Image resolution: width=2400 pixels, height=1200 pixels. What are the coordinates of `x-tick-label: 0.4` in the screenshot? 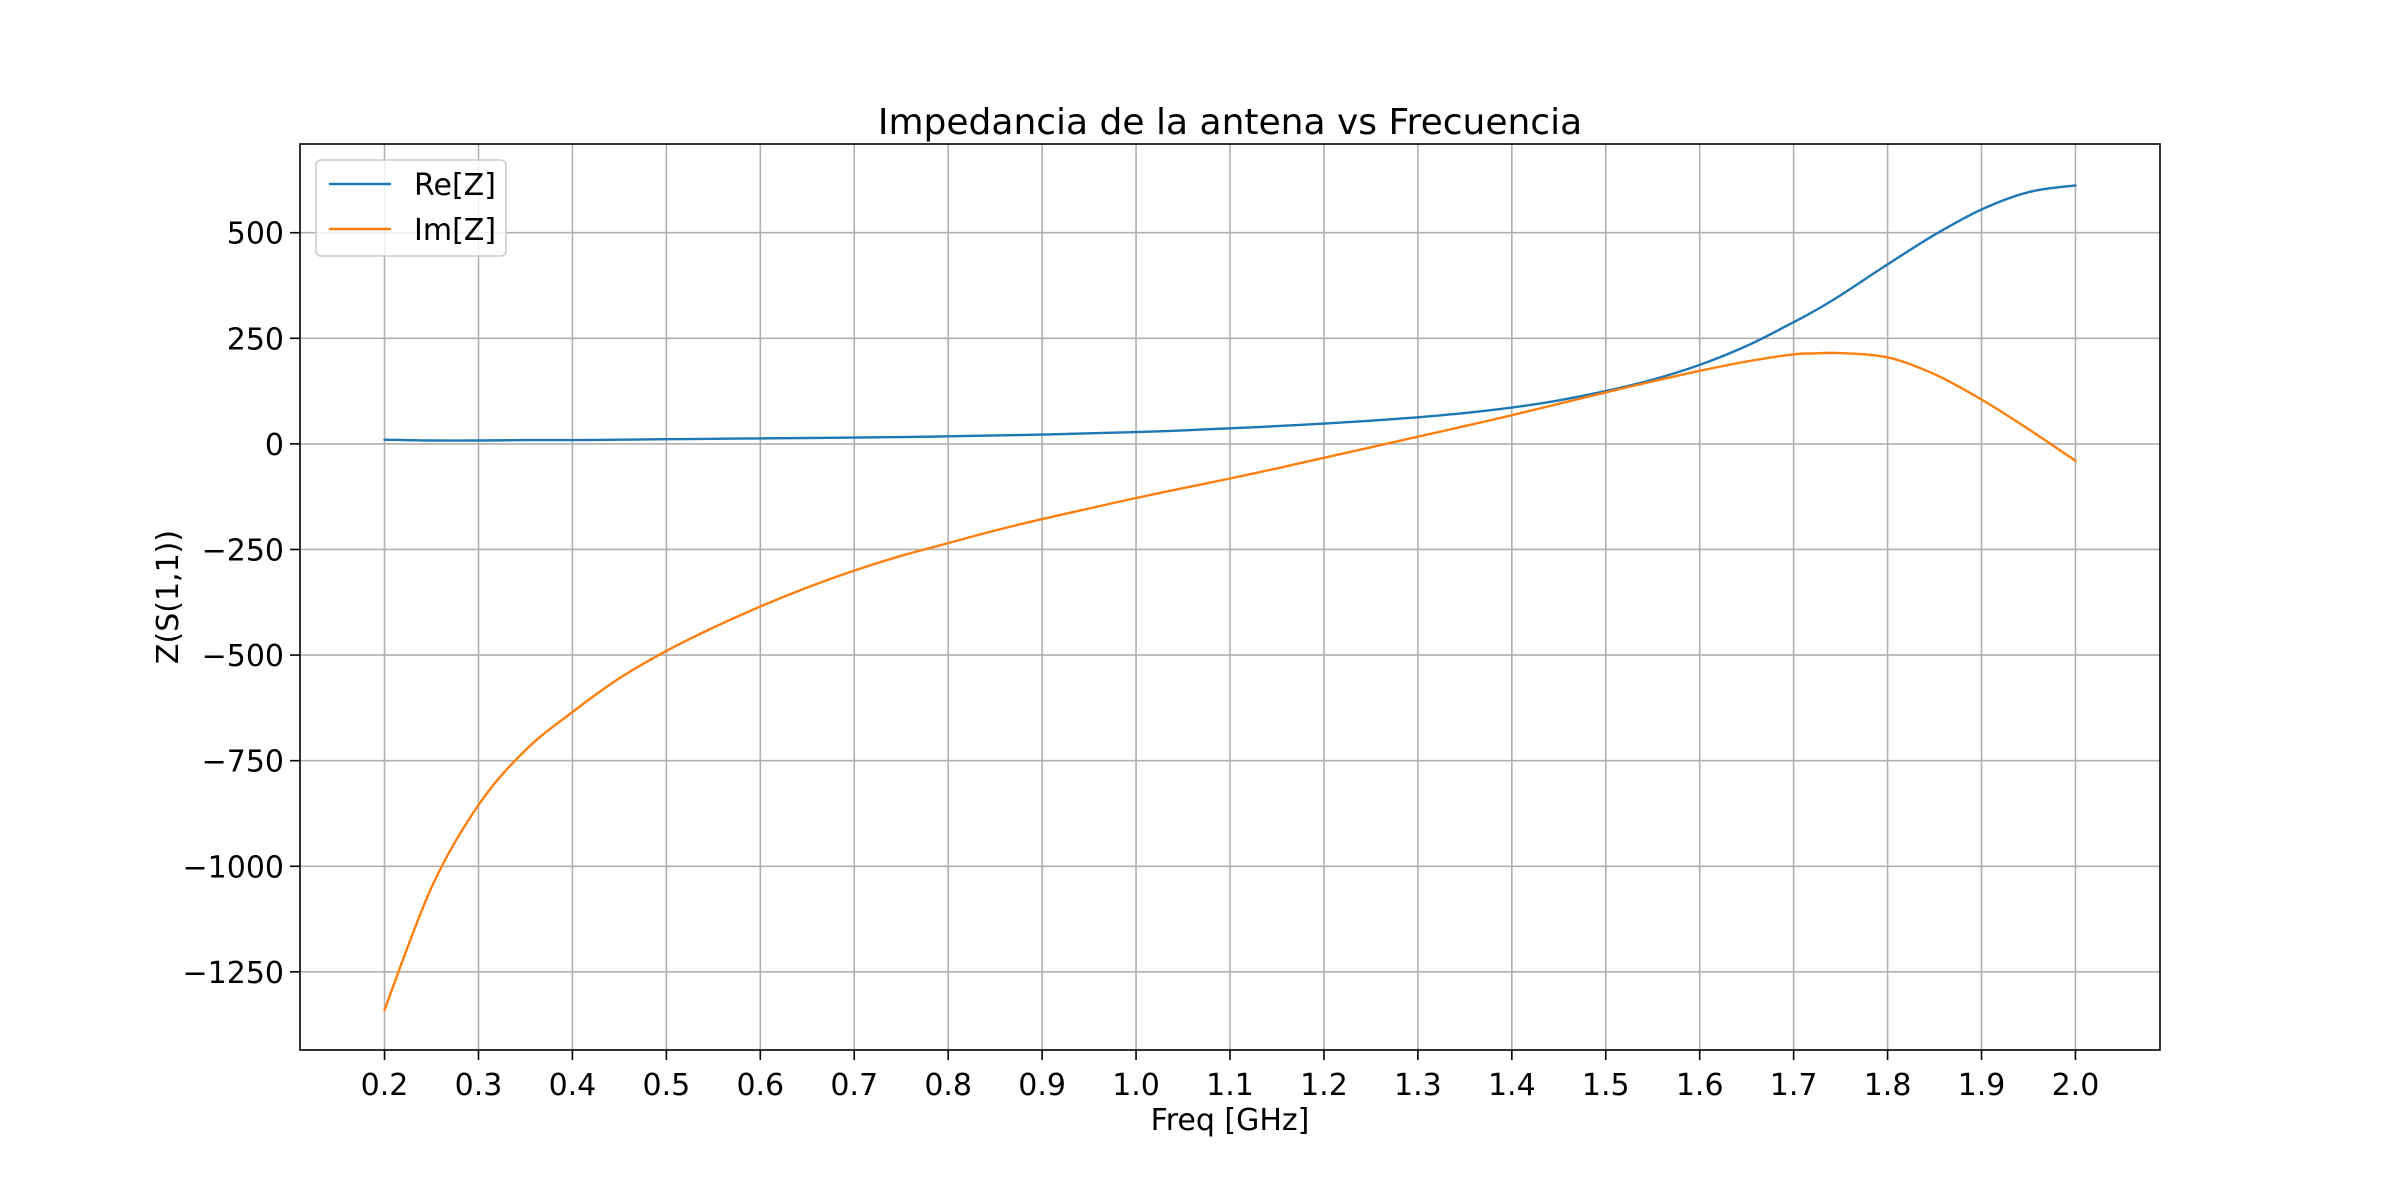 It's located at (573, 1085).